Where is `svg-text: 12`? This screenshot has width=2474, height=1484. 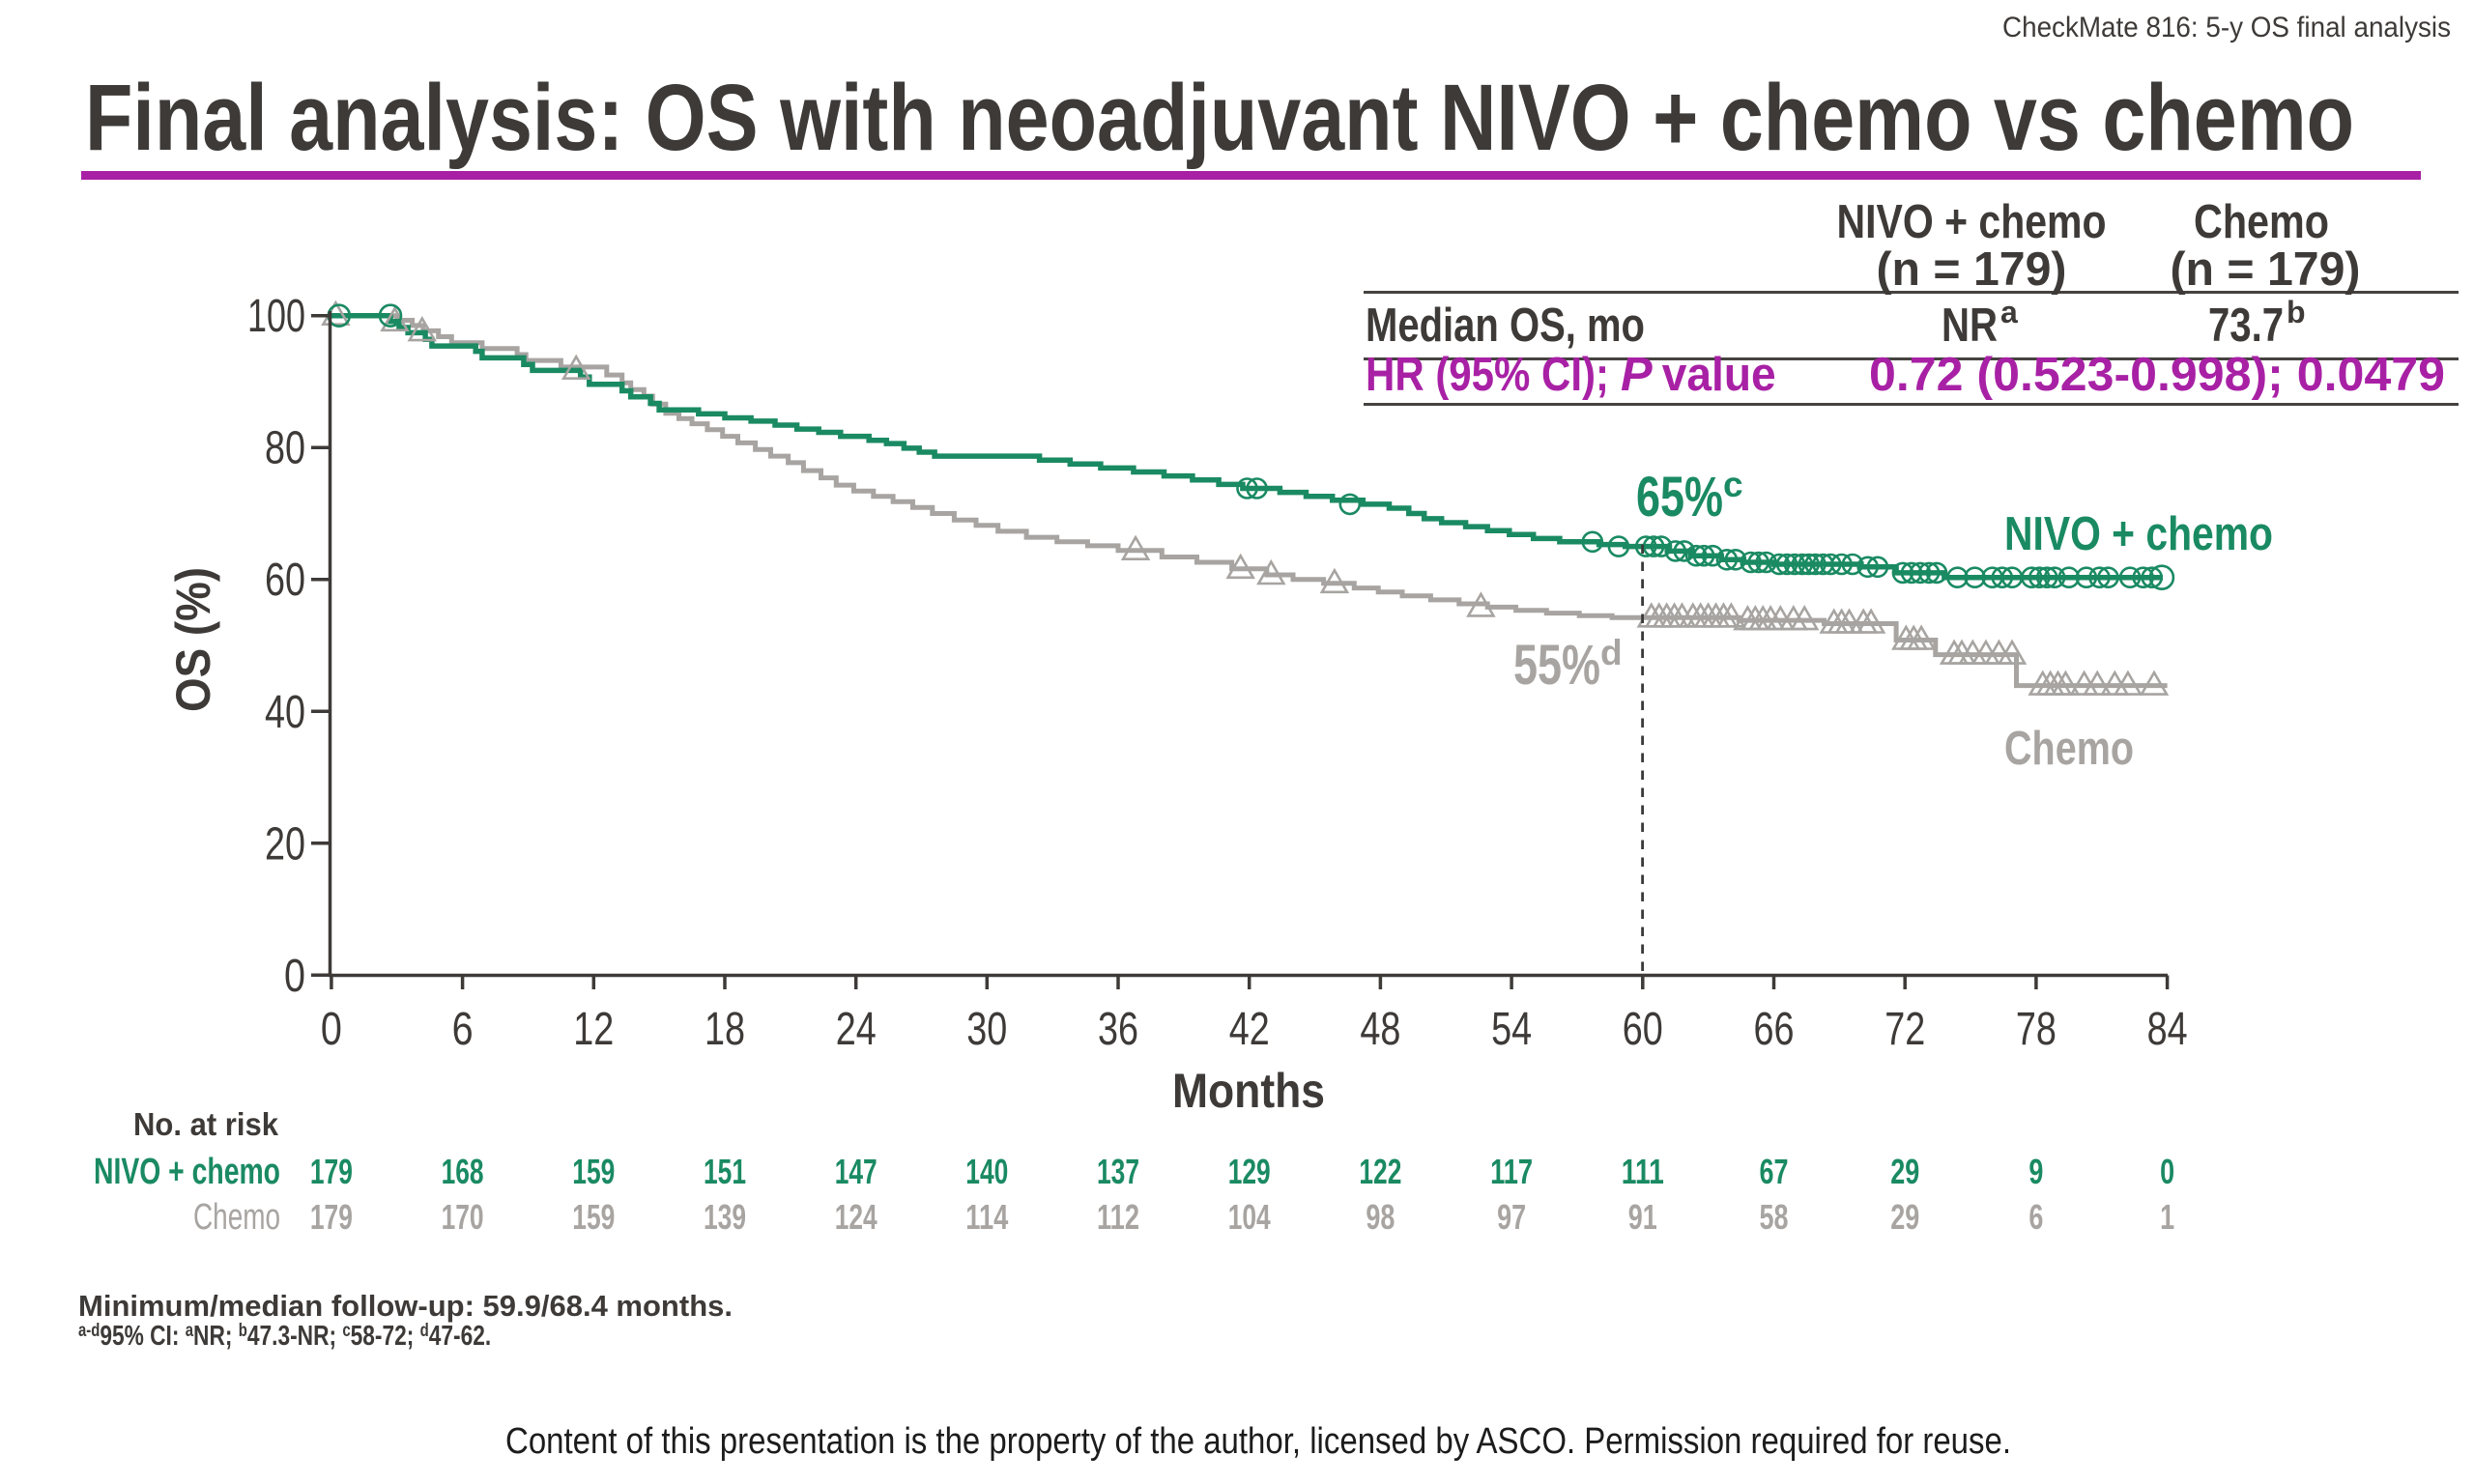 svg-text: 12 is located at coordinates (594, 1029).